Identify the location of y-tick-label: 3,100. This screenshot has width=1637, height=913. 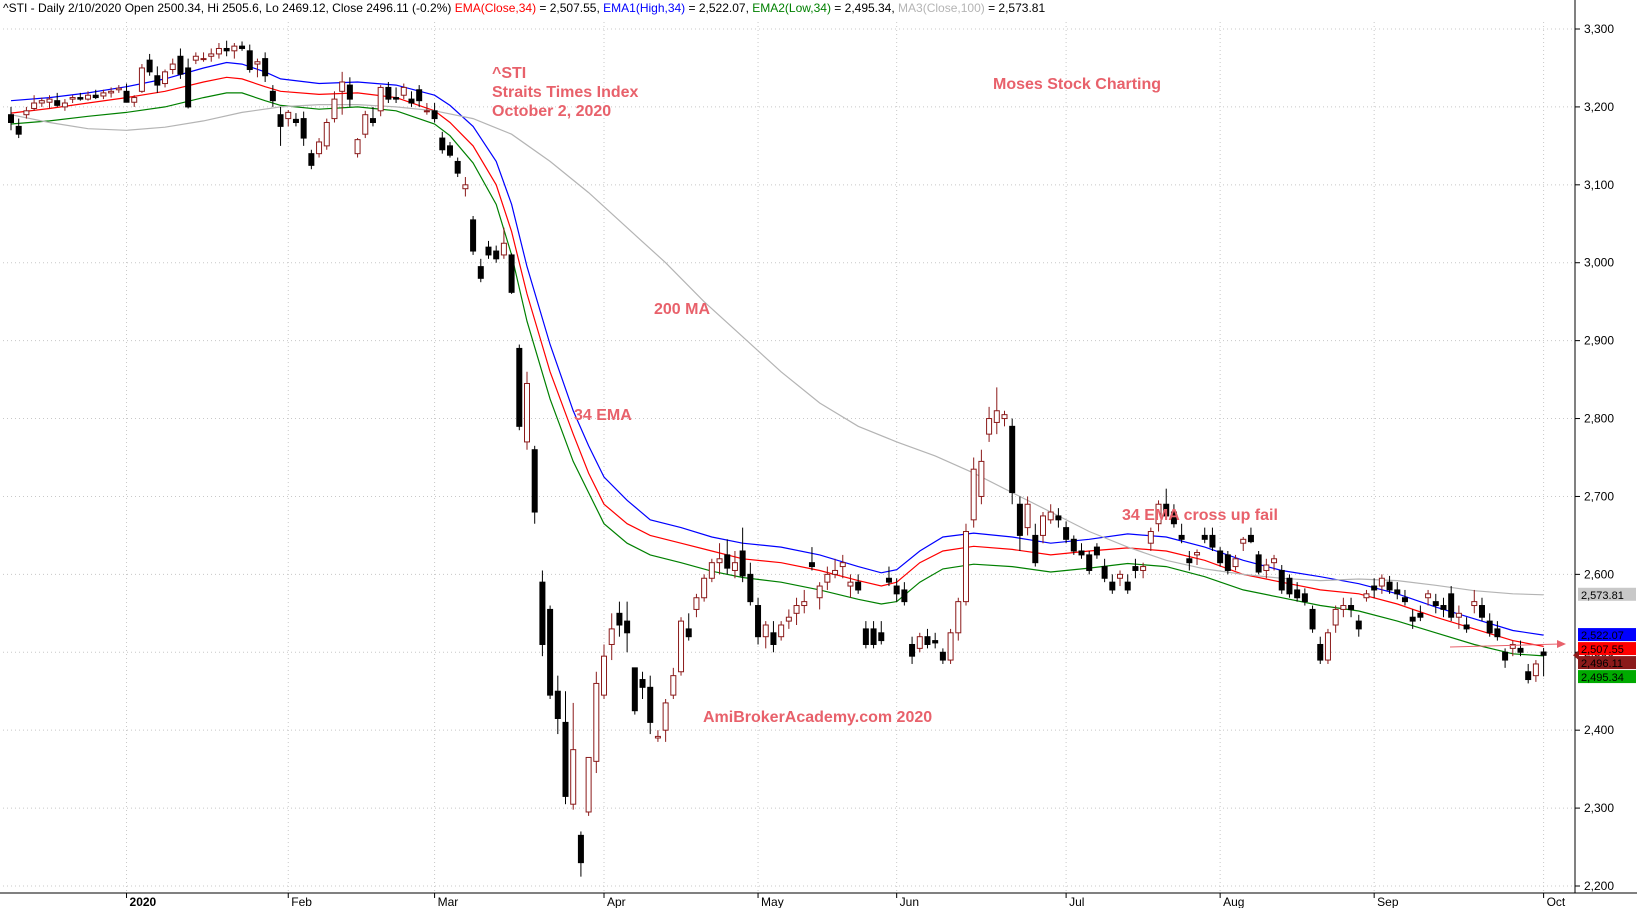
(1599, 185).